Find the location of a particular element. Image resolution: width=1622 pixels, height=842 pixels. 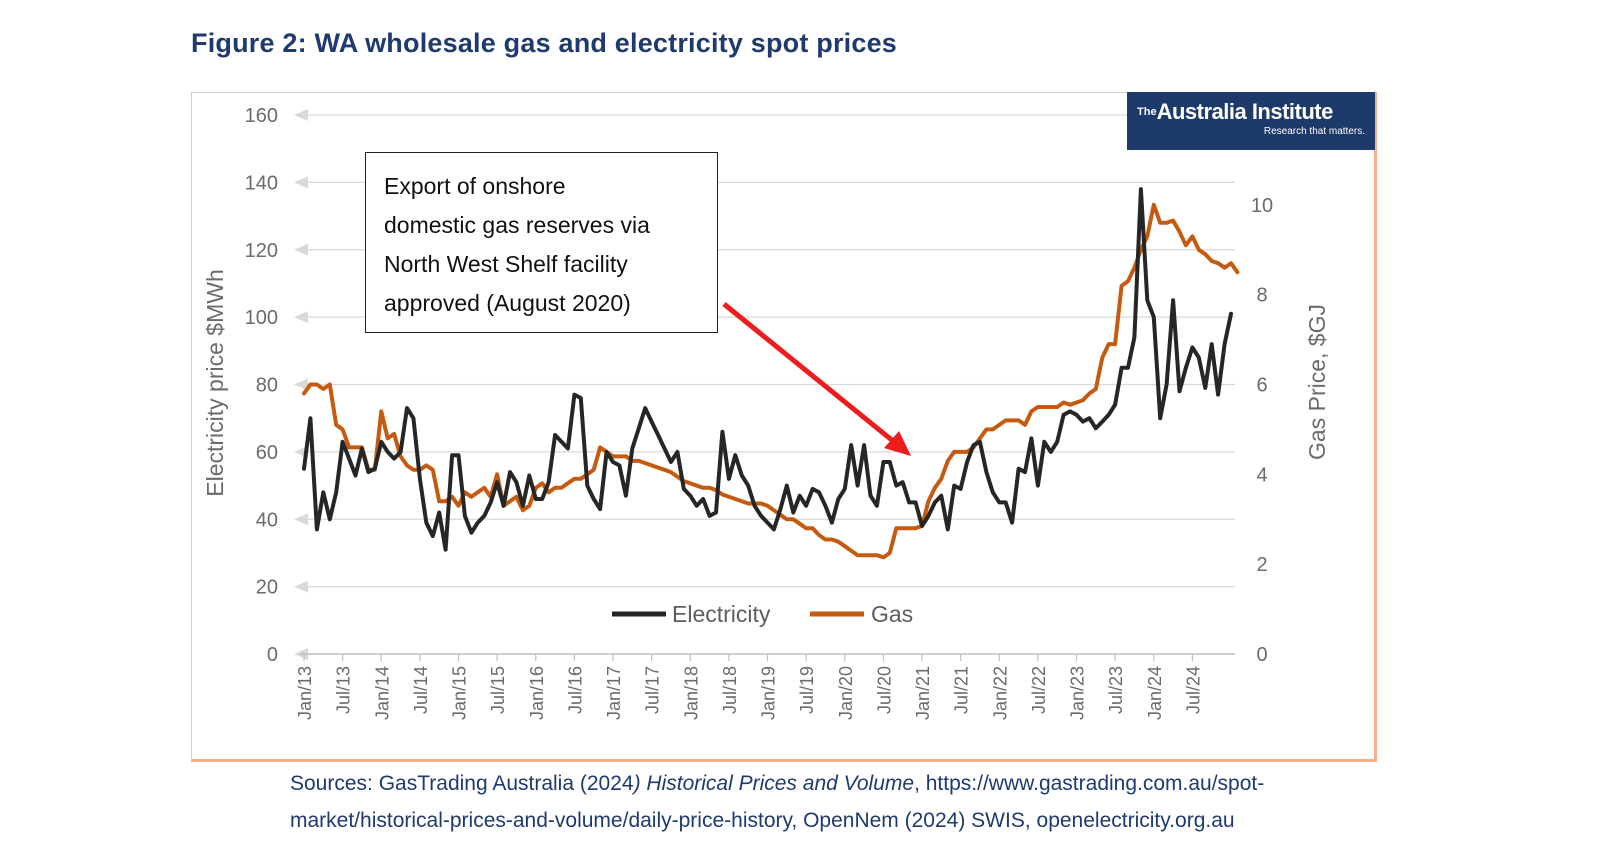

left-axis-ticks: 0 20 40 60 80 100 120 140 160 is located at coordinates (261, 385).